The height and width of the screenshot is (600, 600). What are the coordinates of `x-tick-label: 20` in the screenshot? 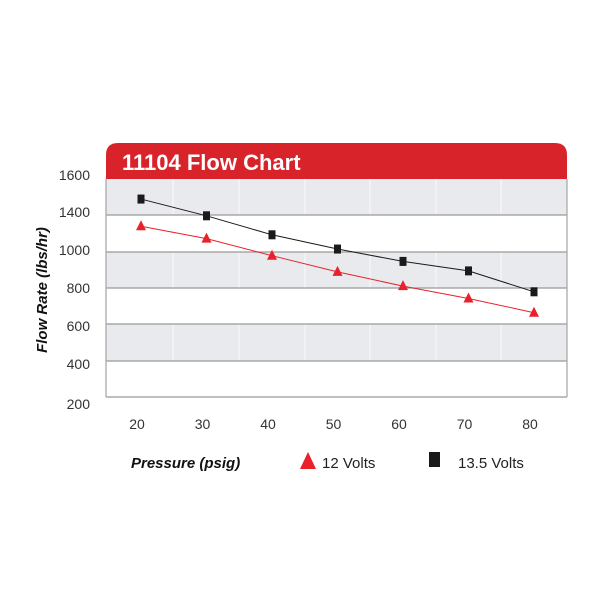 It's located at (137, 424).